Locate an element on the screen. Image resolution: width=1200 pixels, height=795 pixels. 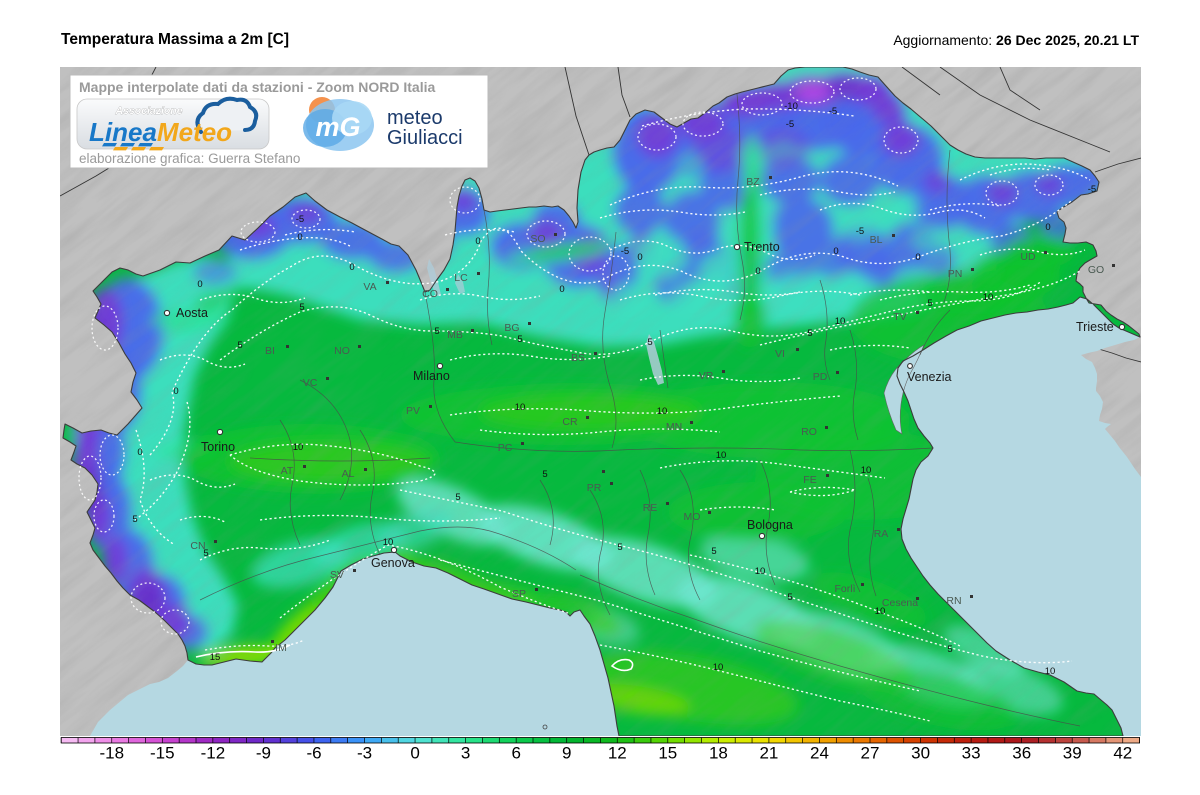
svg-text: SV is located at coordinates (337, 575).